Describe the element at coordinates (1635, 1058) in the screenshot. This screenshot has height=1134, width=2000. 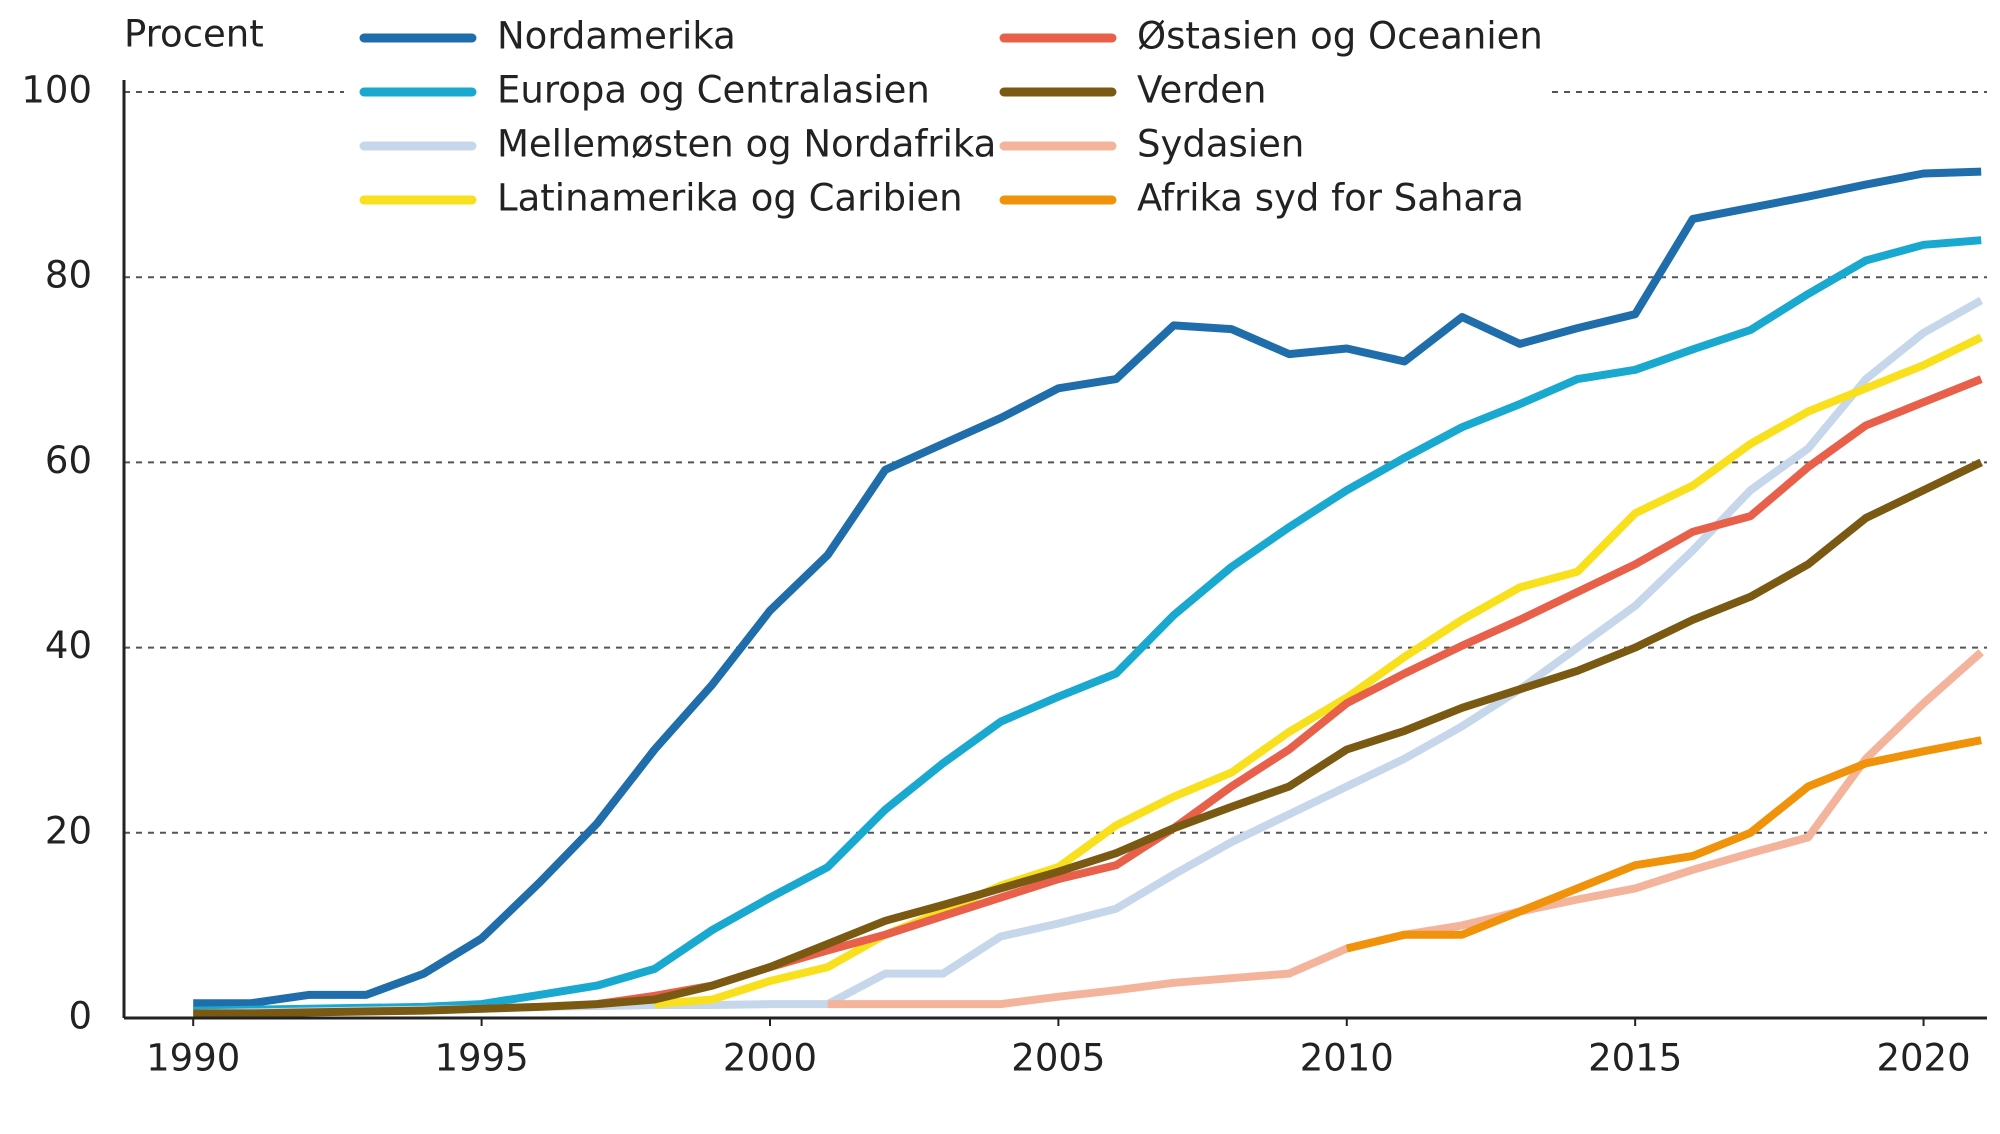
I see `x-tick-label: 2015` at that location.